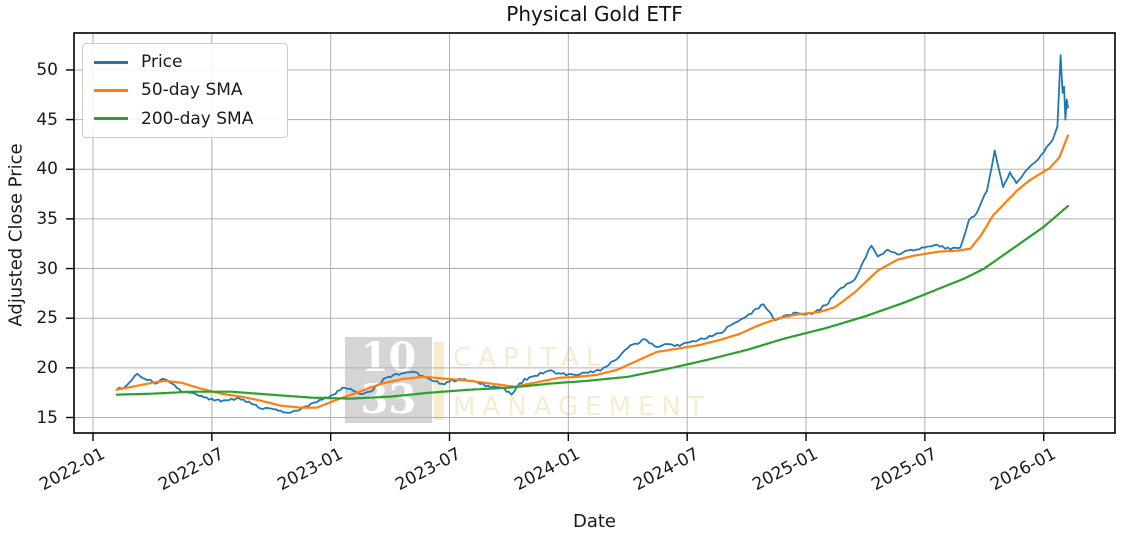 The height and width of the screenshot is (538, 1122). What do you see at coordinates (47, 169) in the screenshot?
I see `y-tick-label: 40` at bounding box center [47, 169].